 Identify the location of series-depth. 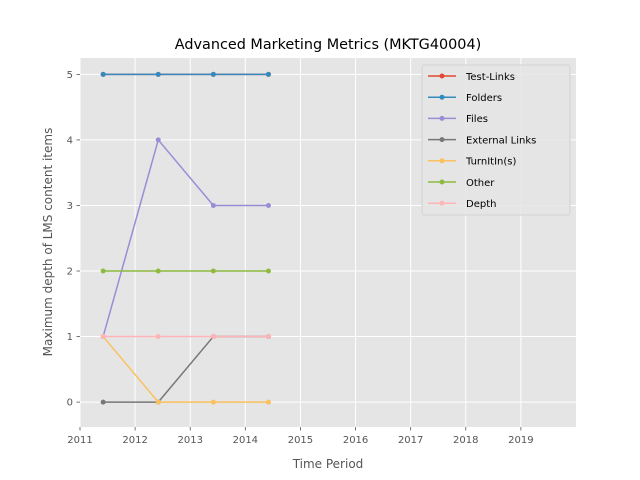
(185, 337).